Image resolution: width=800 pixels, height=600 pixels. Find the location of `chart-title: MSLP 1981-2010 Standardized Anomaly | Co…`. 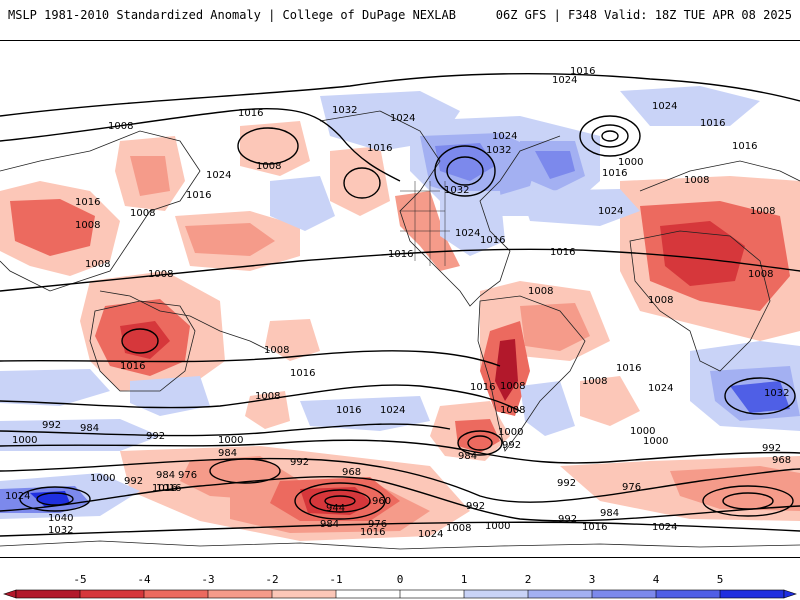

chart-title: MSLP 1981-2010 Standardized Anomaly | Co… is located at coordinates (232, 15).